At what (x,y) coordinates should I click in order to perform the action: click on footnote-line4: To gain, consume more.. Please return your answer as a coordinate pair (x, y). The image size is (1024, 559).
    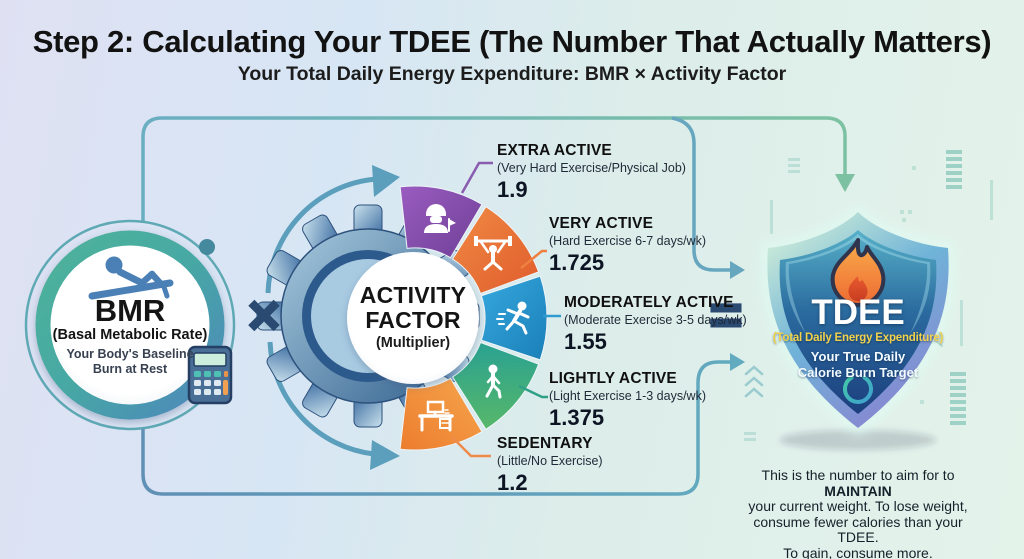
    Looking at the image, I should click on (858, 551).